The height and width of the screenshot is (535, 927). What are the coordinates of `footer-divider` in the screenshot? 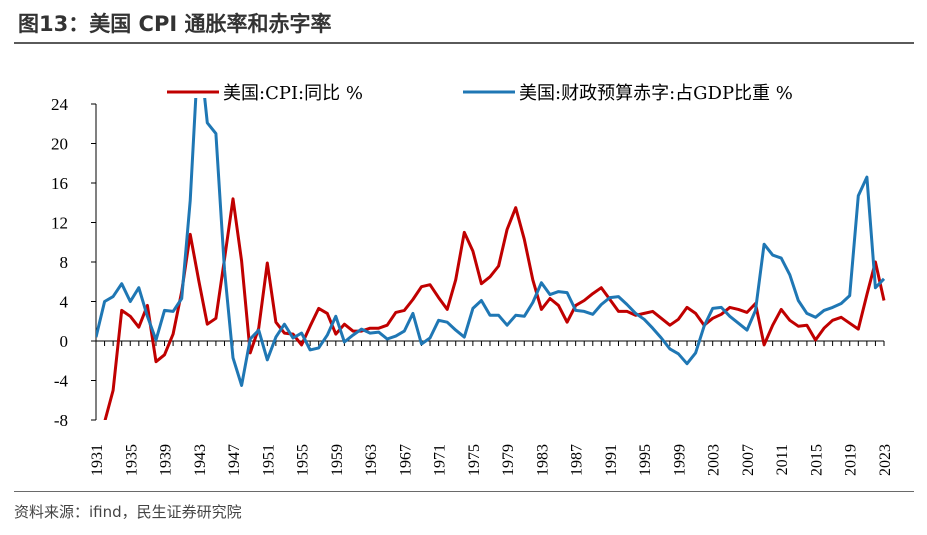 It's located at (464, 491).